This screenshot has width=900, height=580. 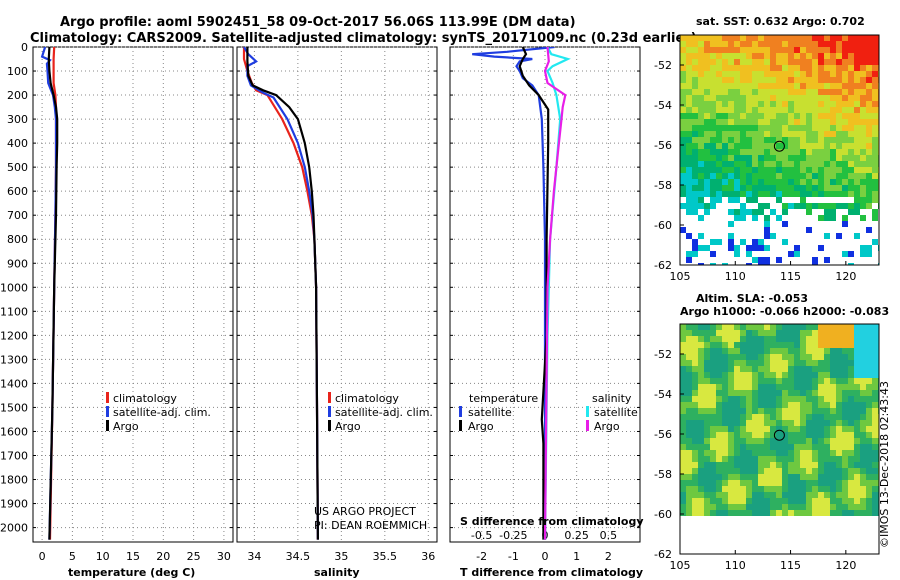 I want to click on depth-tick-label: 100, so click(x=17, y=71).